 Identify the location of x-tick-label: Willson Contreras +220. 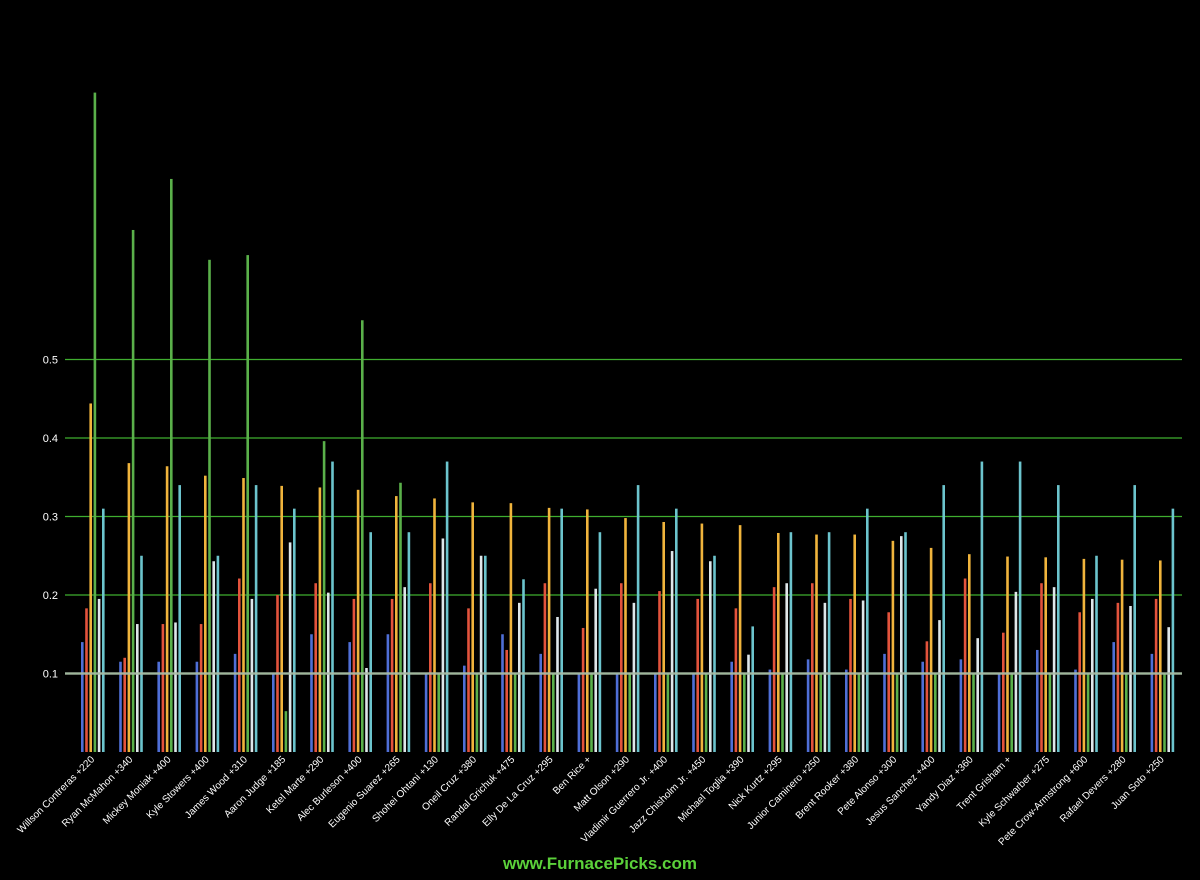
(57, 795).